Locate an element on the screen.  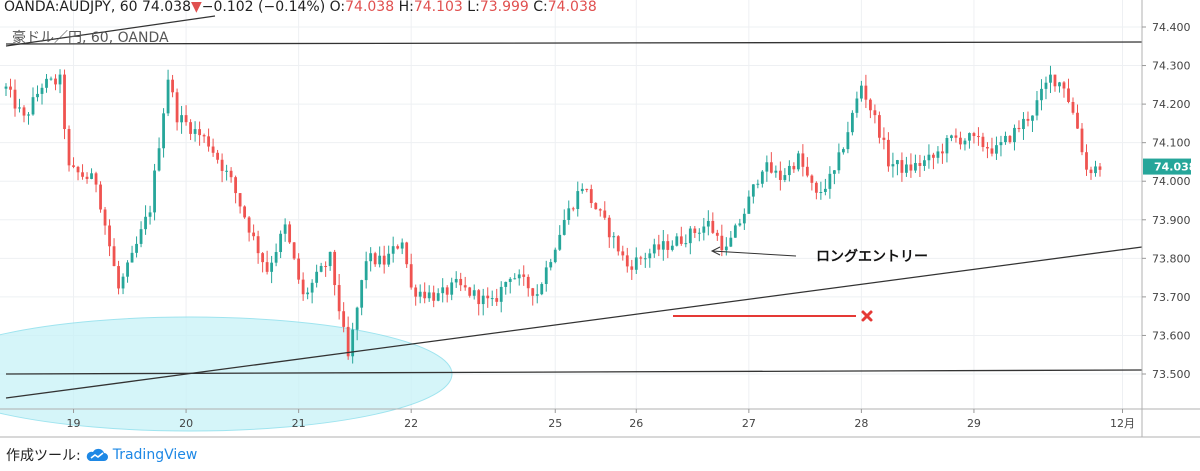
upper-diagonal-line is located at coordinates (110, 31).